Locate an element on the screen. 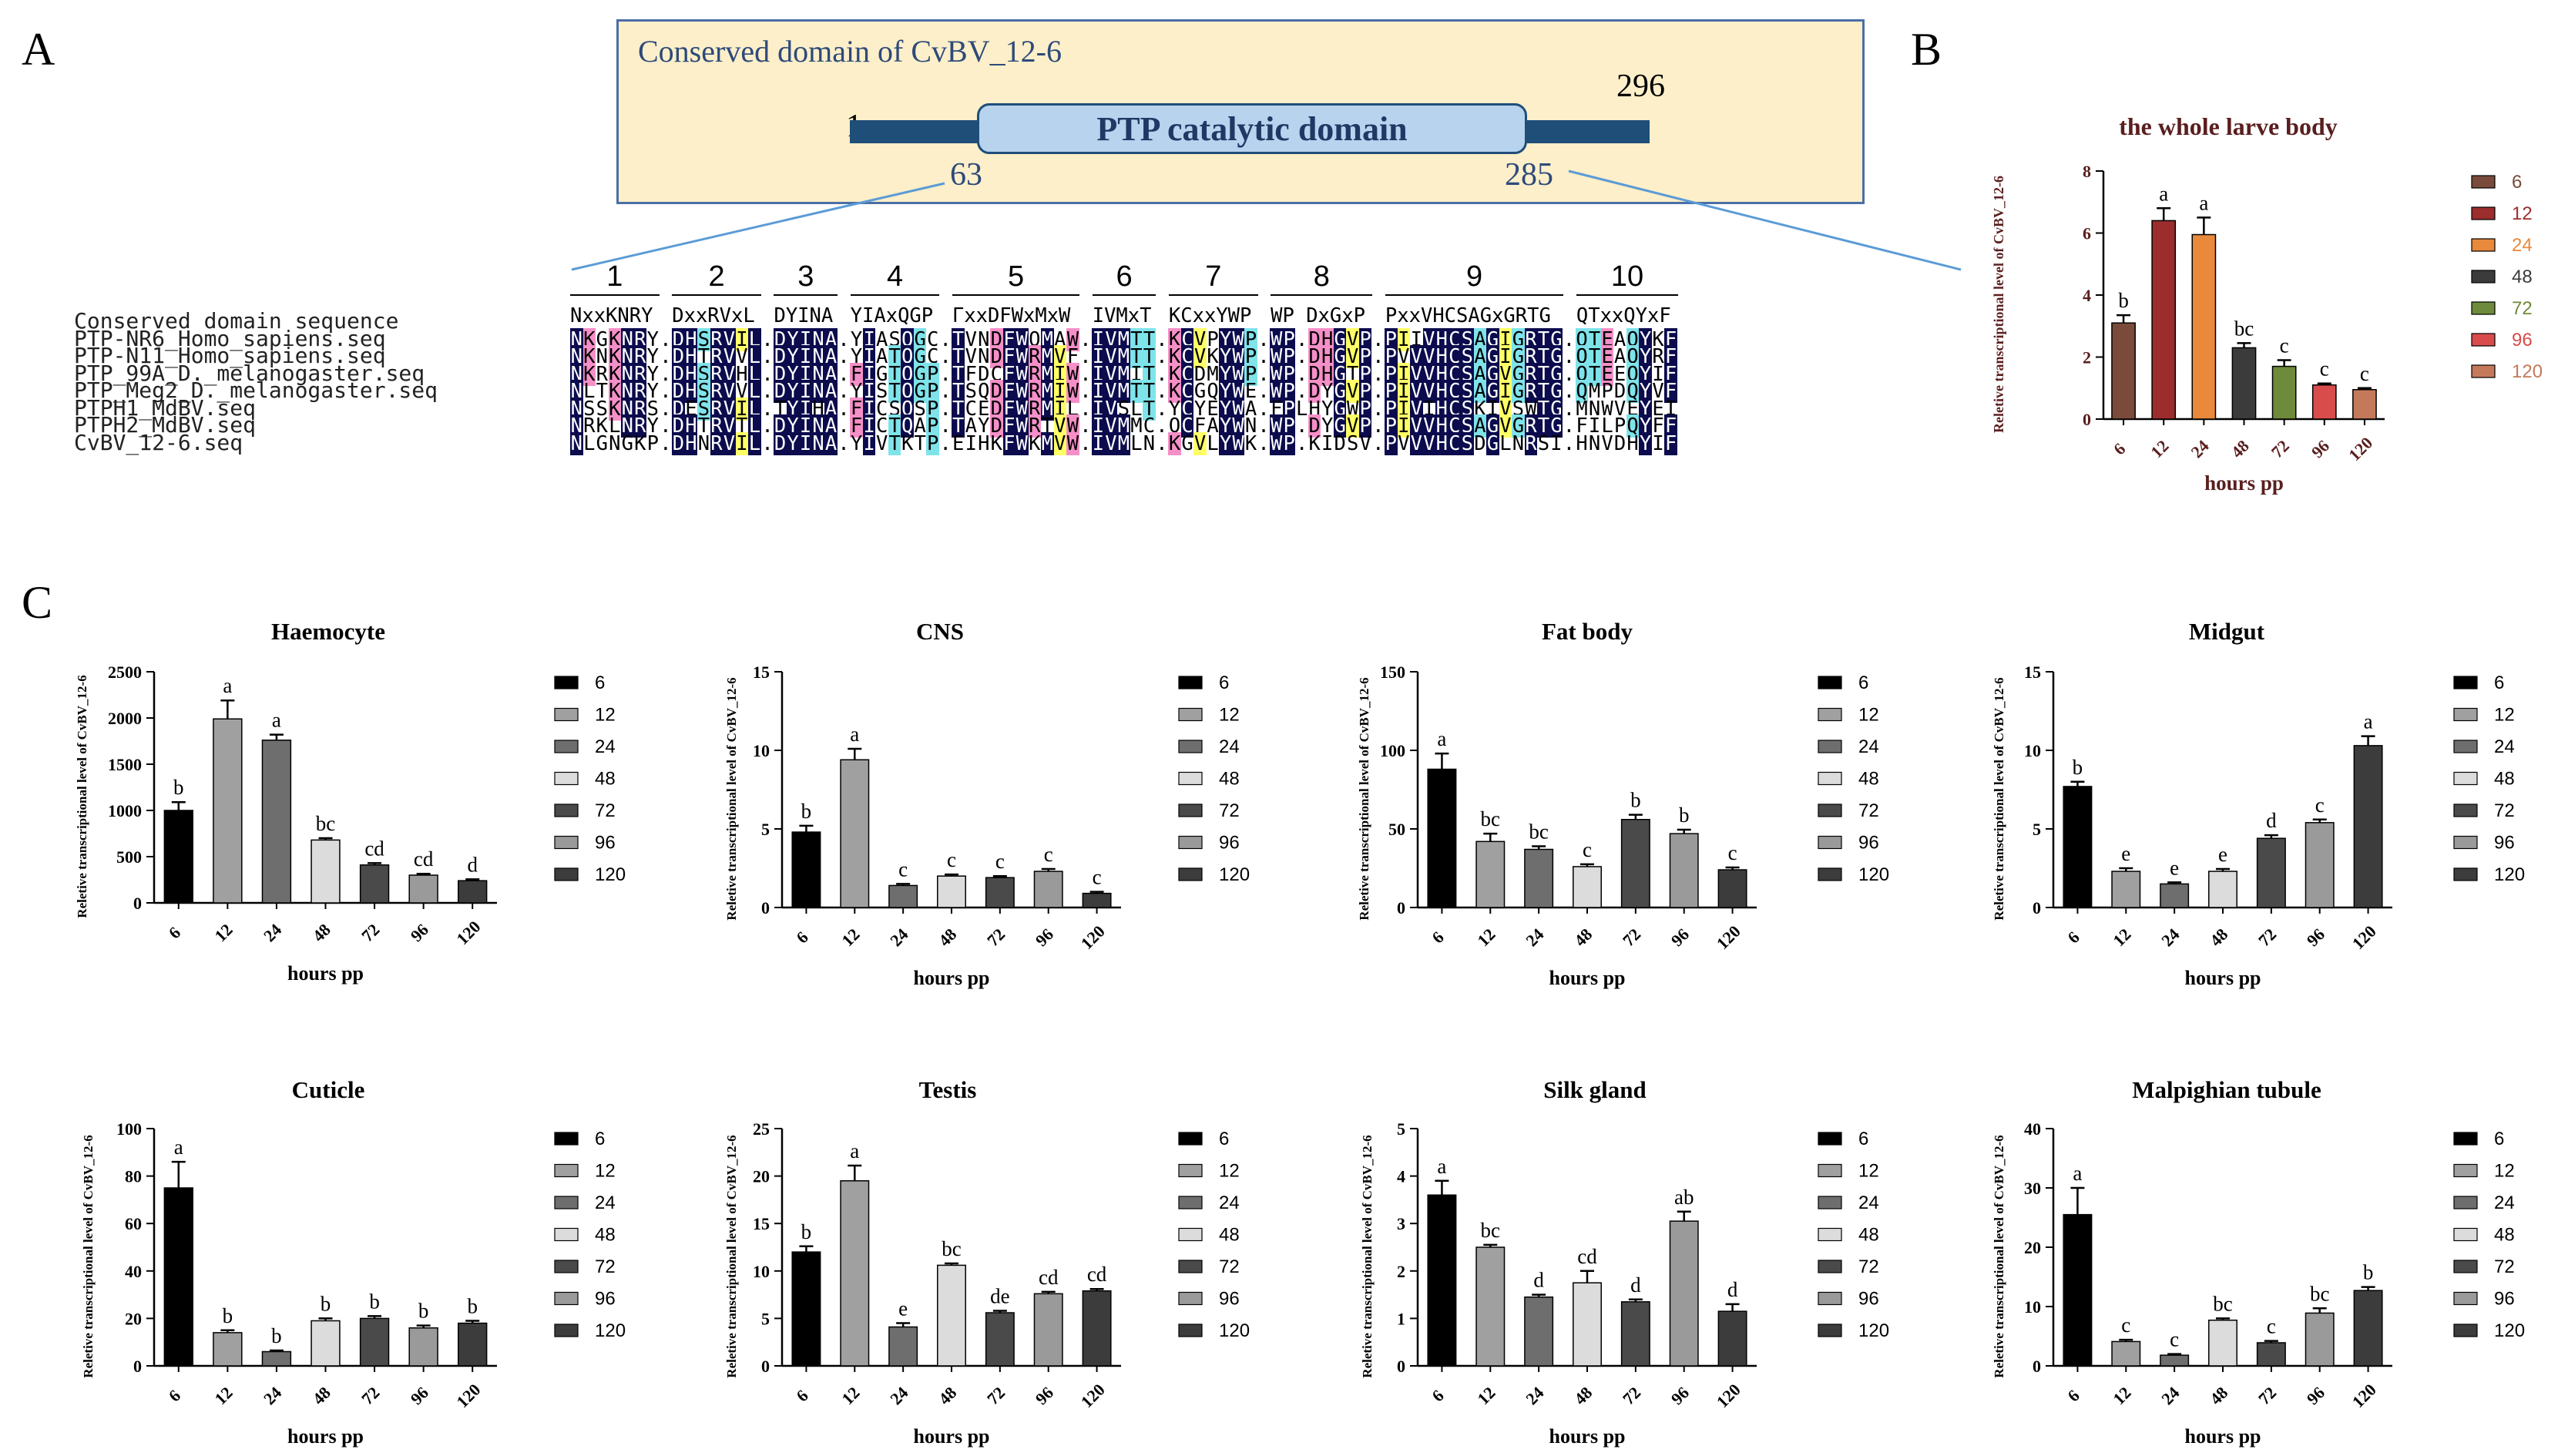 This screenshot has height=1456, width=2558. y-tick-label: 10 is located at coordinates (2032, 750).